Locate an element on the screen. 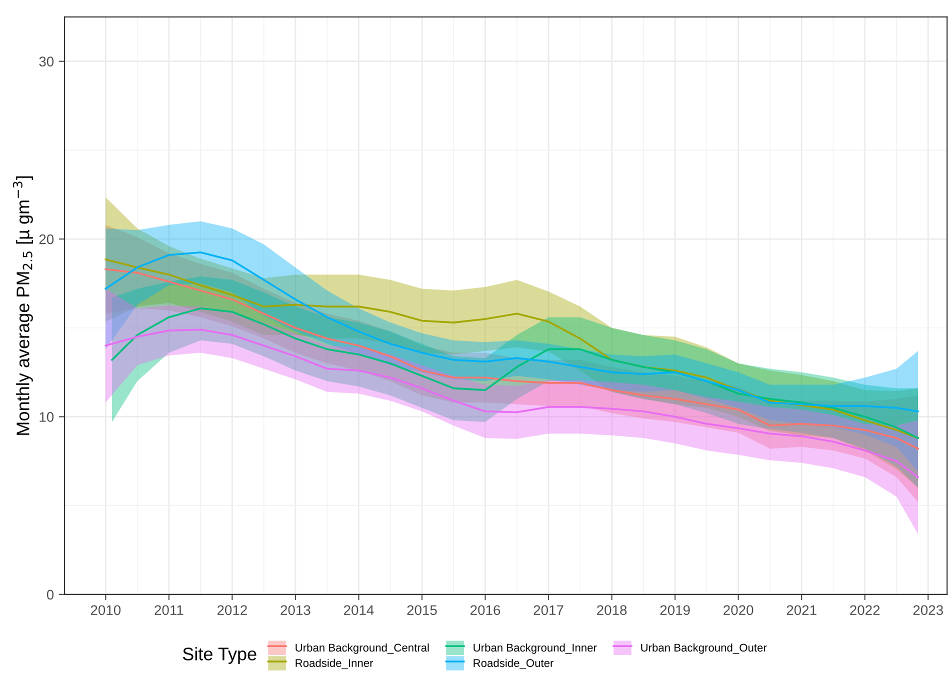  x-tick-label: 2013 is located at coordinates (295, 610).